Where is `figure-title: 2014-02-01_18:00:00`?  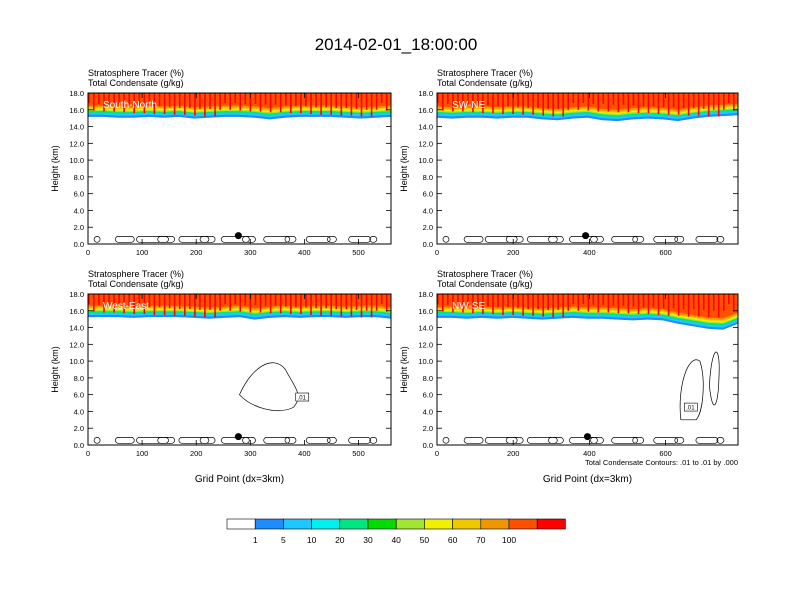
figure-title: 2014-02-01_18:00:00 is located at coordinates (396, 44).